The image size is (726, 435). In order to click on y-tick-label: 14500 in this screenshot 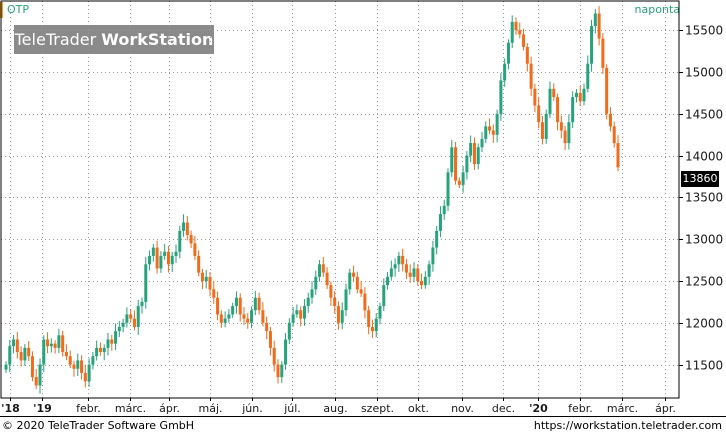, I will do `click(704, 115)`.